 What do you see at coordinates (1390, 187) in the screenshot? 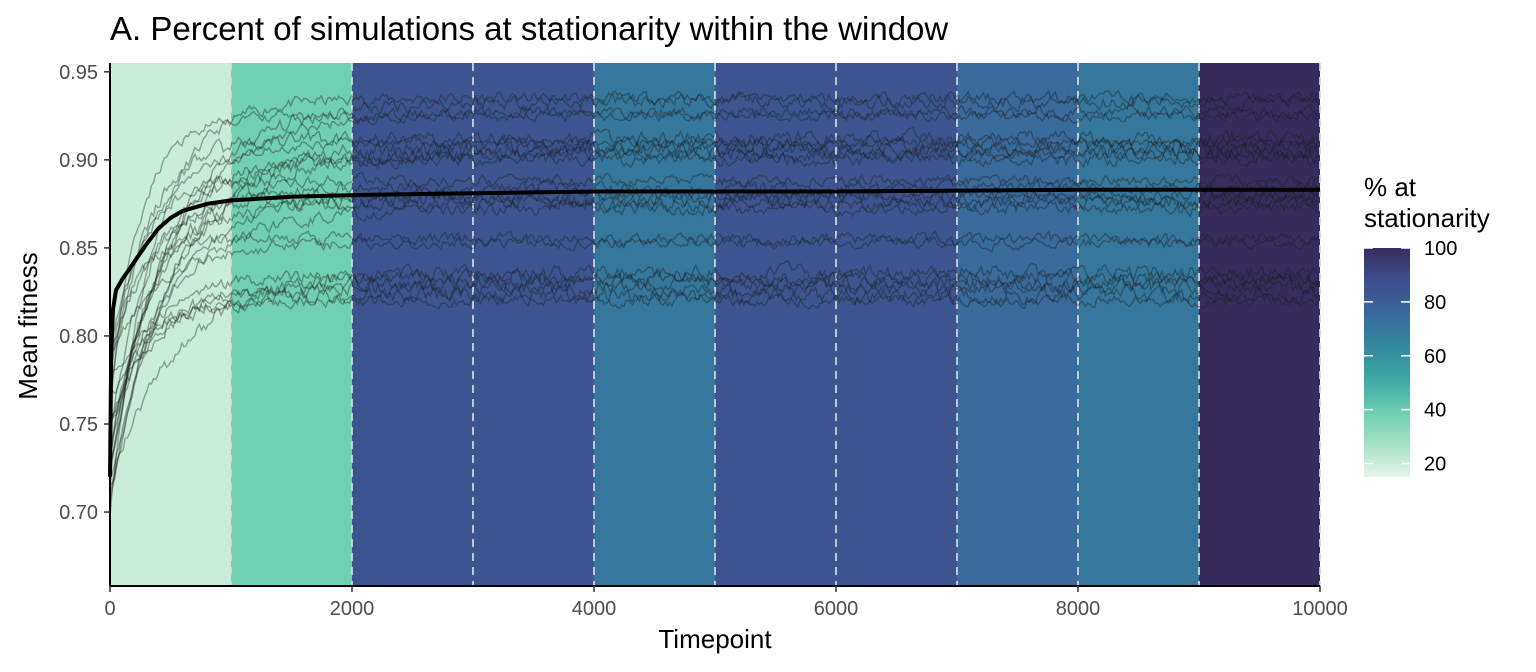
I see `legend-title: % at` at bounding box center [1390, 187].